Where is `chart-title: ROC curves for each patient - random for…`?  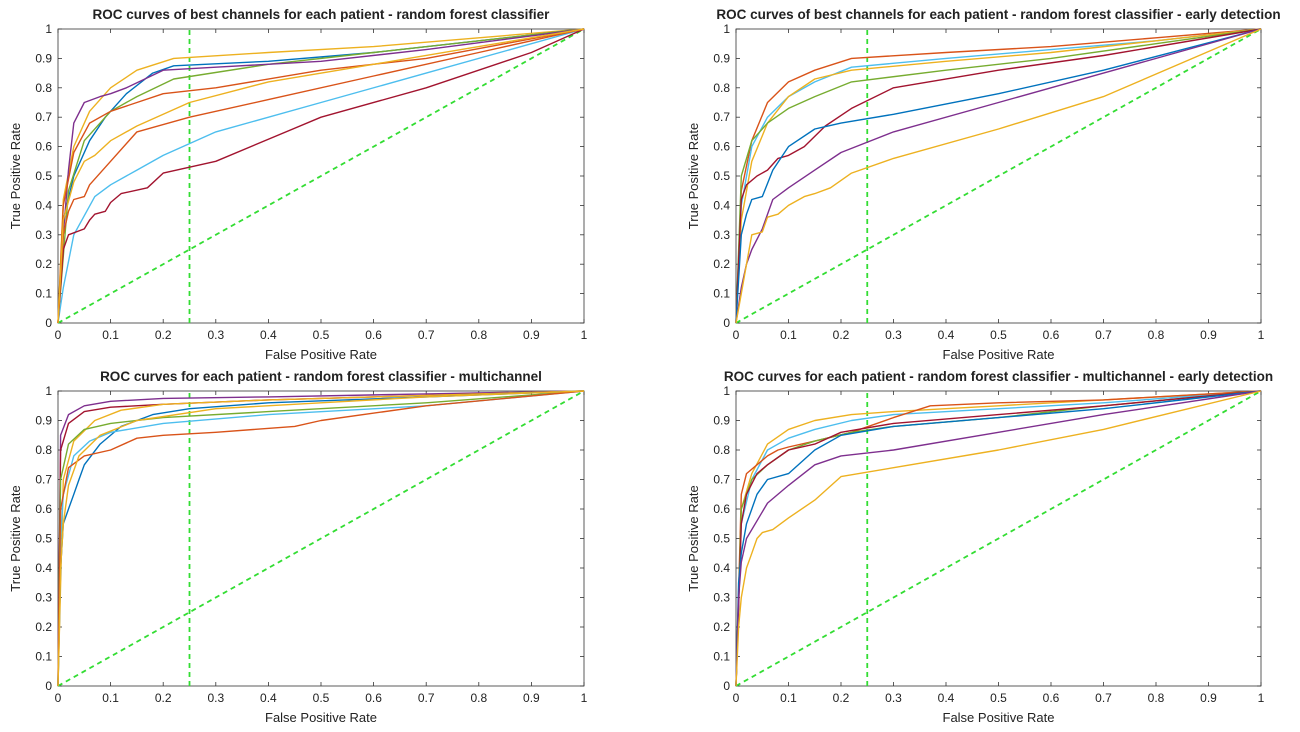
chart-title: ROC curves for each patient - random for… is located at coordinates (998, 376).